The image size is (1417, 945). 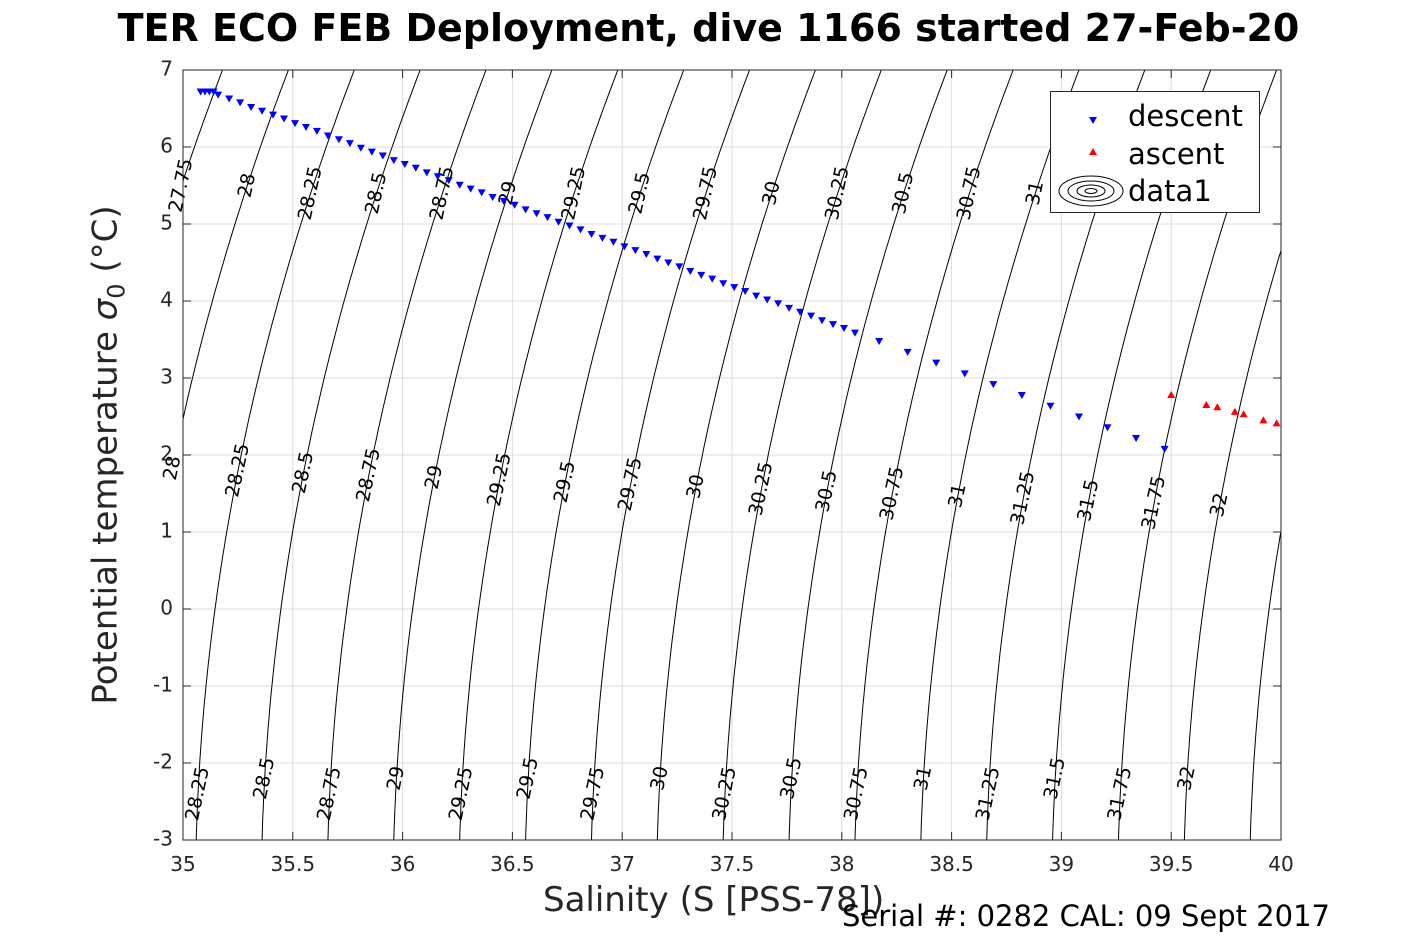 I want to click on contour-label-middle-16: 32, so click(x=1219, y=505).